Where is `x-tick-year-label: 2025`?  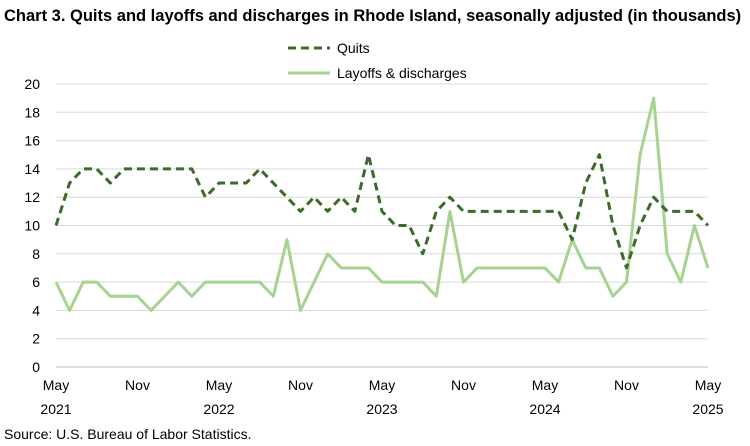
x-tick-year-label: 2025 is located at coordinates (707, 409).